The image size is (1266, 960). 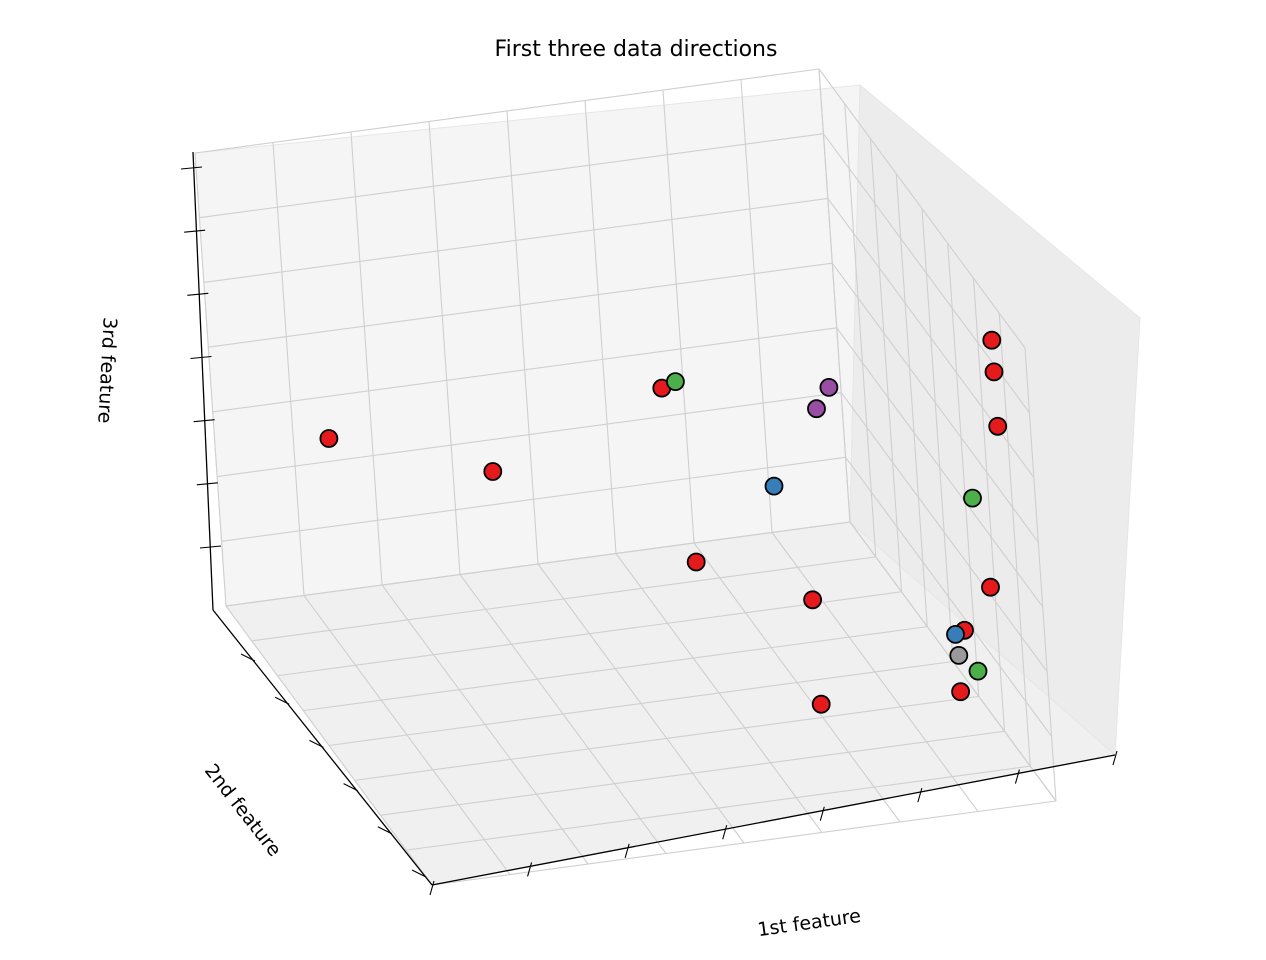 I want to click on chart-title: First three data directions, so click(x=636, y=49).